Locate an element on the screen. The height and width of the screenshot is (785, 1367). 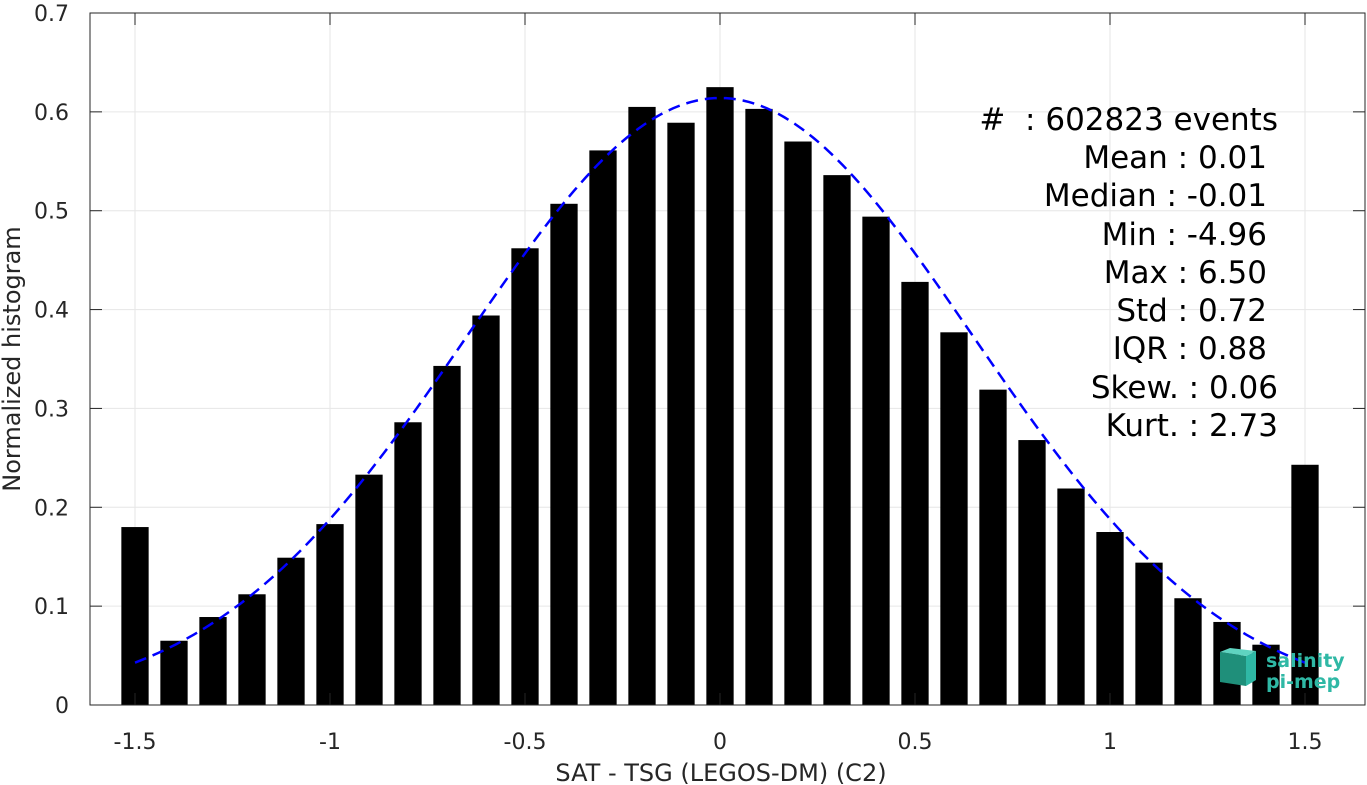
x-axis-label: SAT - TSG (LEGOS-DM) (C2) is located at coordinates (720, 772).